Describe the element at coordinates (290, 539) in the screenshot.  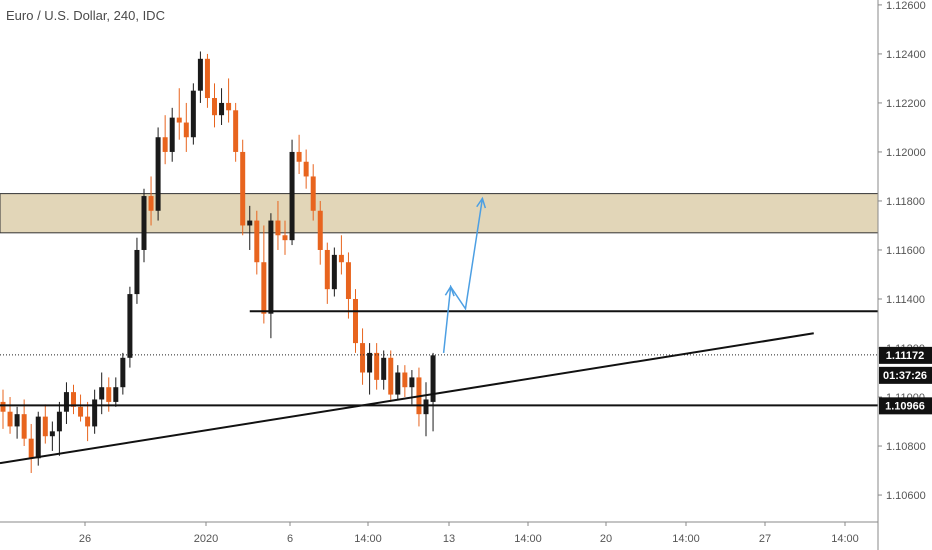
I see `x-tick-label: 6` at that location.